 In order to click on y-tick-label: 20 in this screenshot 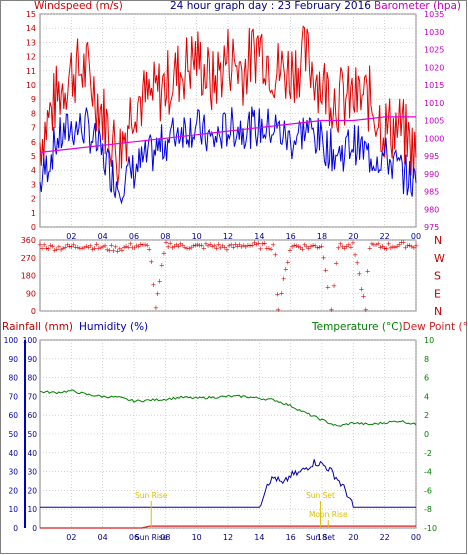, I will do `click(32, 490)`.